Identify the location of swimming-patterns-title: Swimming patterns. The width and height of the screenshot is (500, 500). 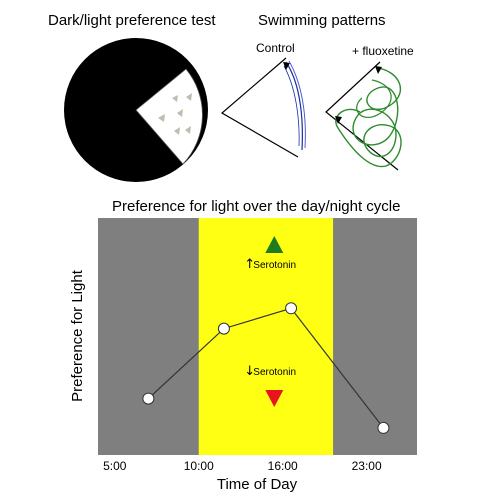
(322, 20).